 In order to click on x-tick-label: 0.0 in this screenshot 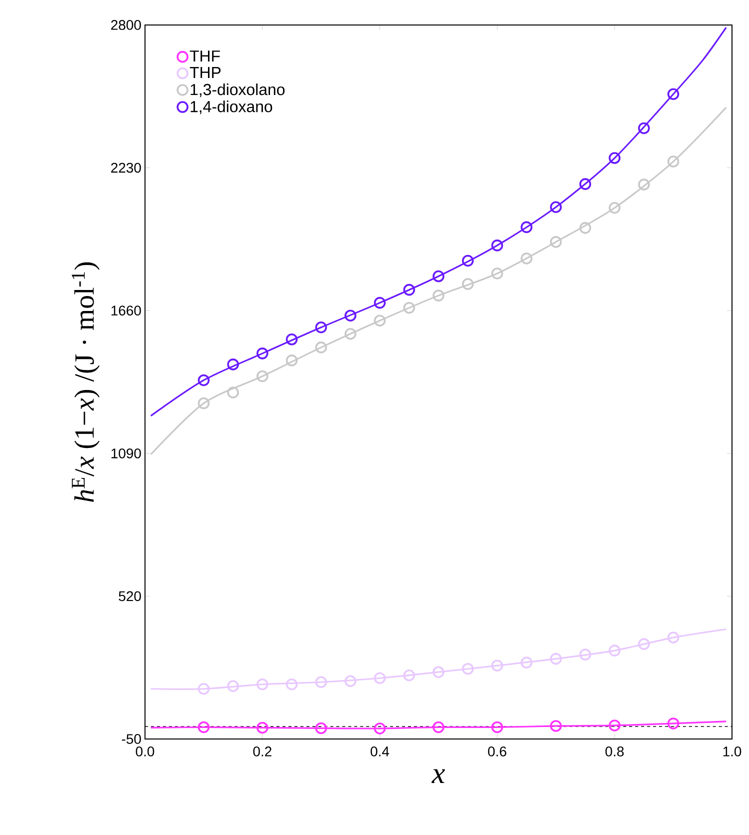, I will do `click(145, 751)`.